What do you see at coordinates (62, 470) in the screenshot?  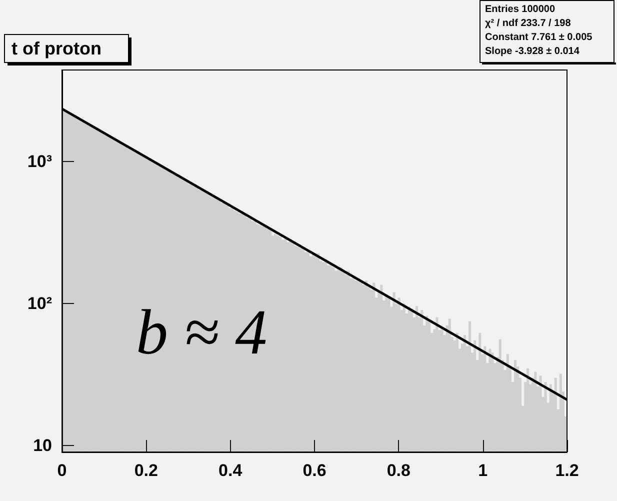 I see `x-tick-label: 0` at bounding box center [62, 470].